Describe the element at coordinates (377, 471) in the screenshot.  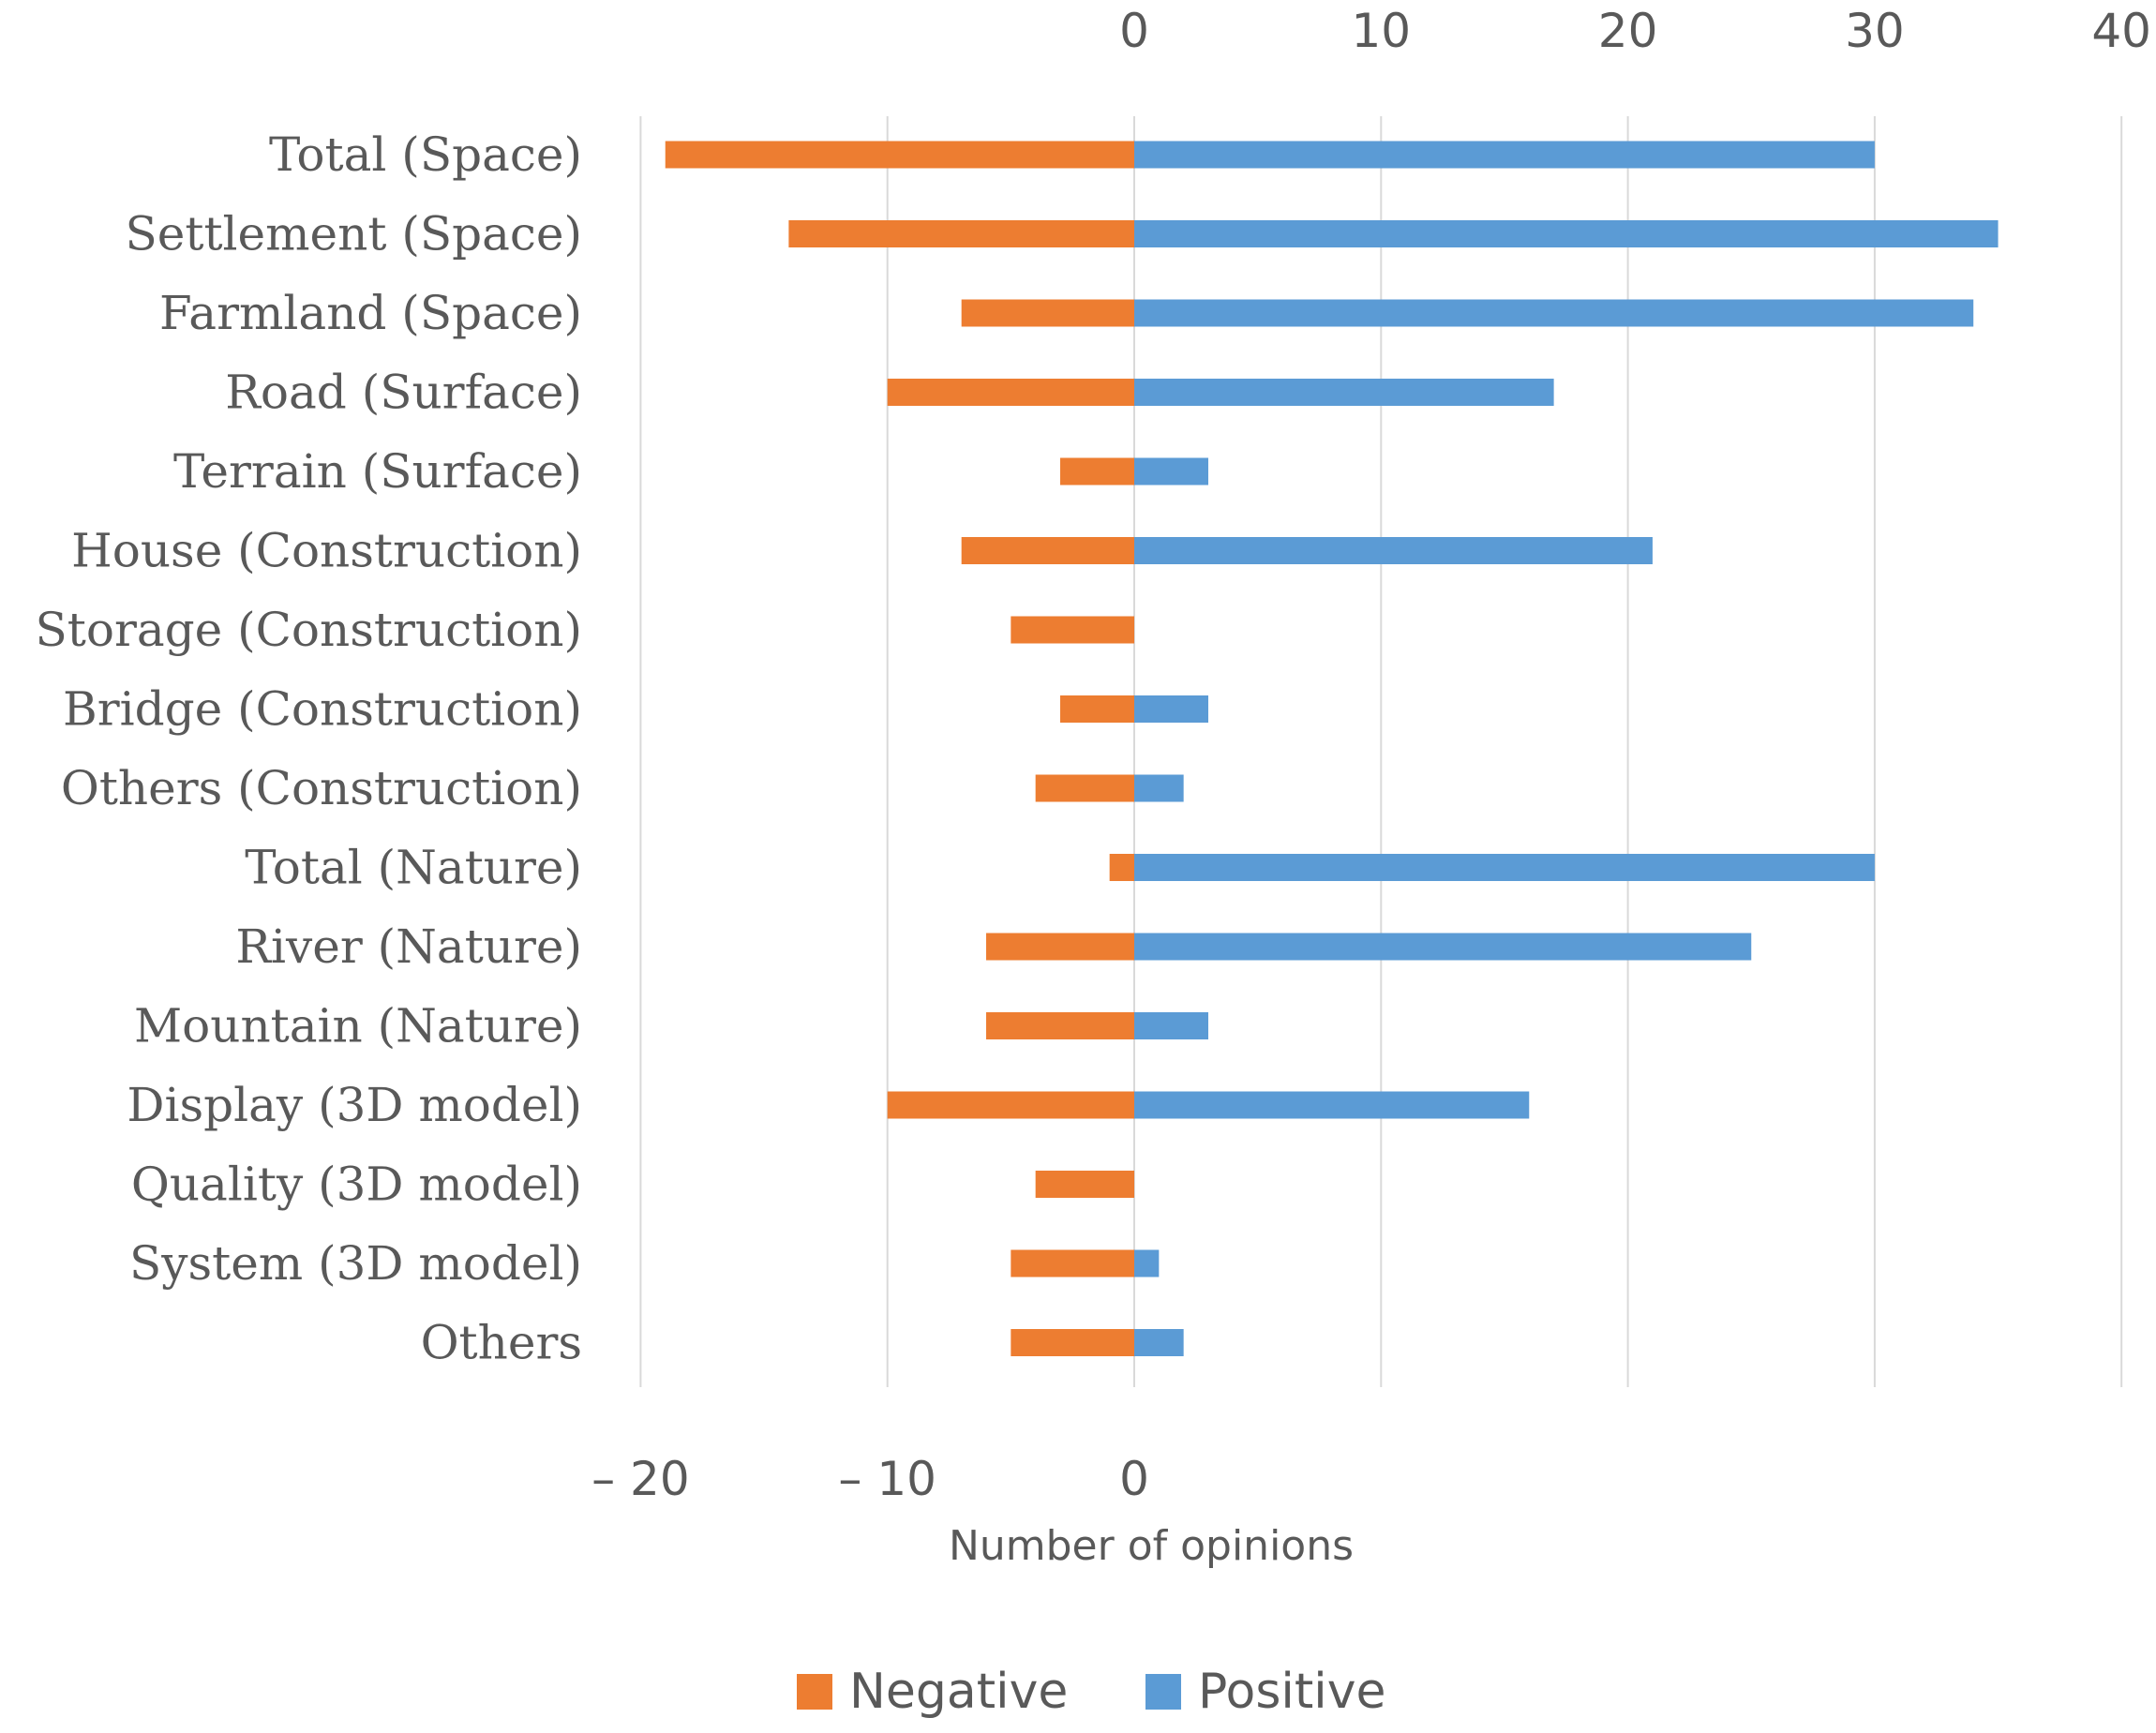
I see `category-label: Terrain (Surface)` at that location.